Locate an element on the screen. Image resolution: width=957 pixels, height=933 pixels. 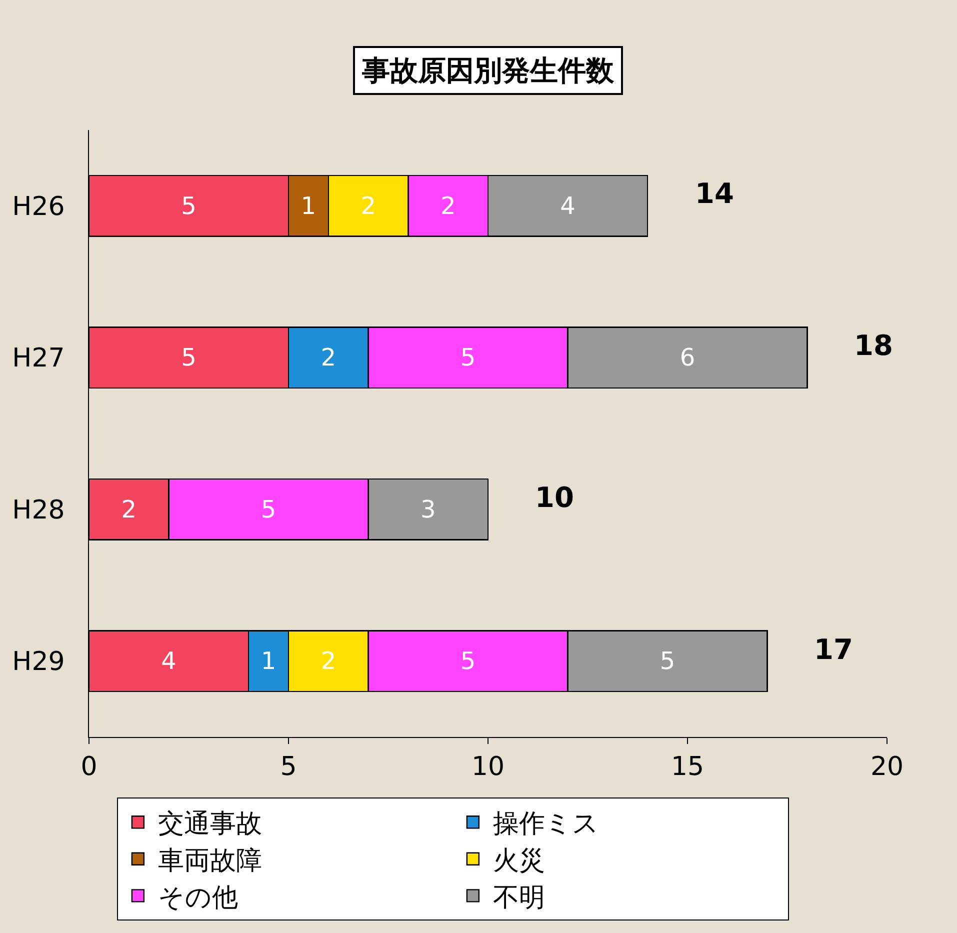
y-tick-label: H26 is located at coordinates (38, 207).